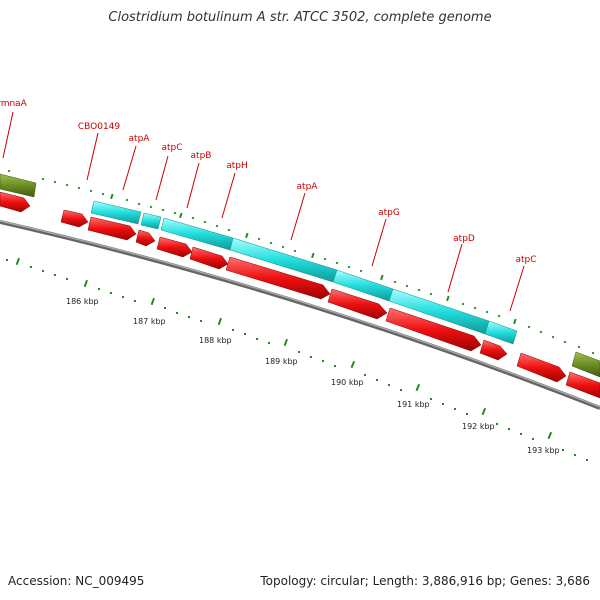 Image resolution: width=600 pixels, height=600 pixels. What do you see at coordinates (281, 361) in the screenshot?
I see `axis-label: 189 kbp` at bounding box center [281, 361].